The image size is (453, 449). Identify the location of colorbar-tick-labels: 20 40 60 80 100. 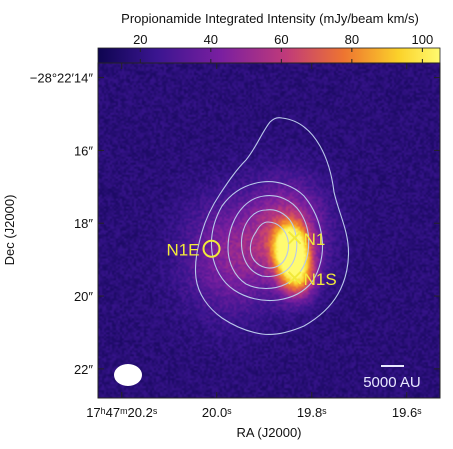
(283, 39).